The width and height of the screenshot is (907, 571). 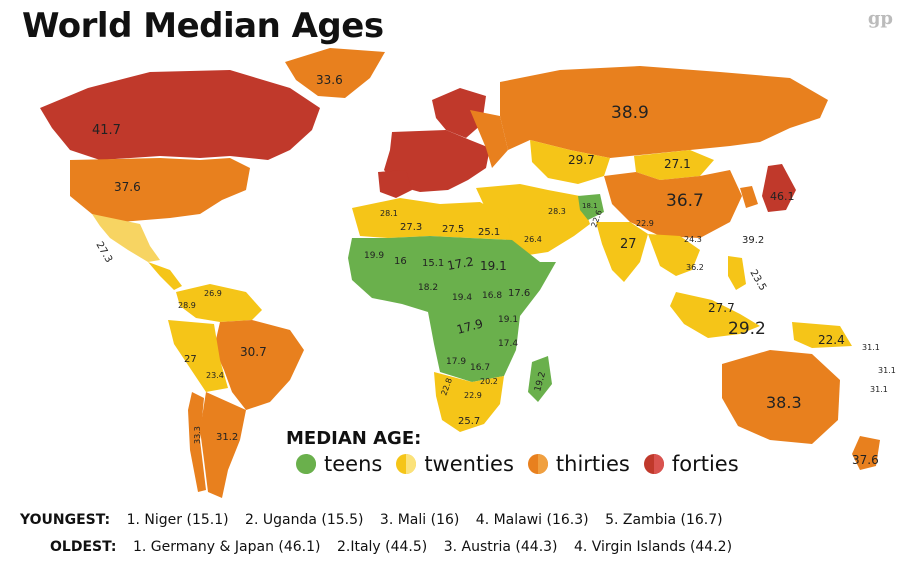 What do you see at coordinates (865, 460) in the screenshot?
I see `label-new-zealand: 37.6` at bounding box center [865, 460].